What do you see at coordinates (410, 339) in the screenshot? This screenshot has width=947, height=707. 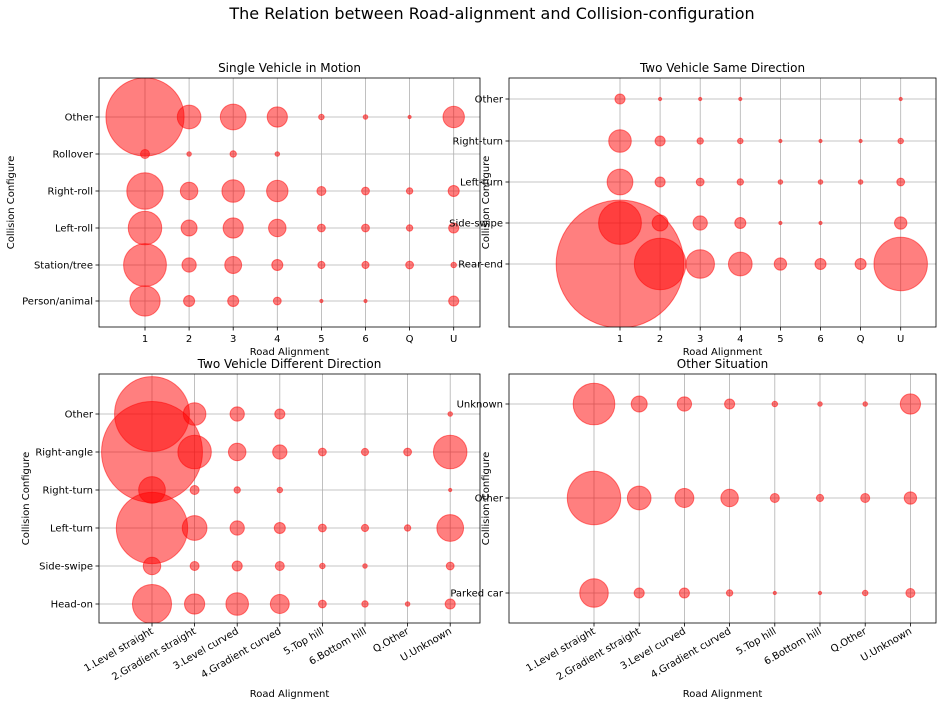 I see `x-tick-label: Q` at bounding box center [410, 339].